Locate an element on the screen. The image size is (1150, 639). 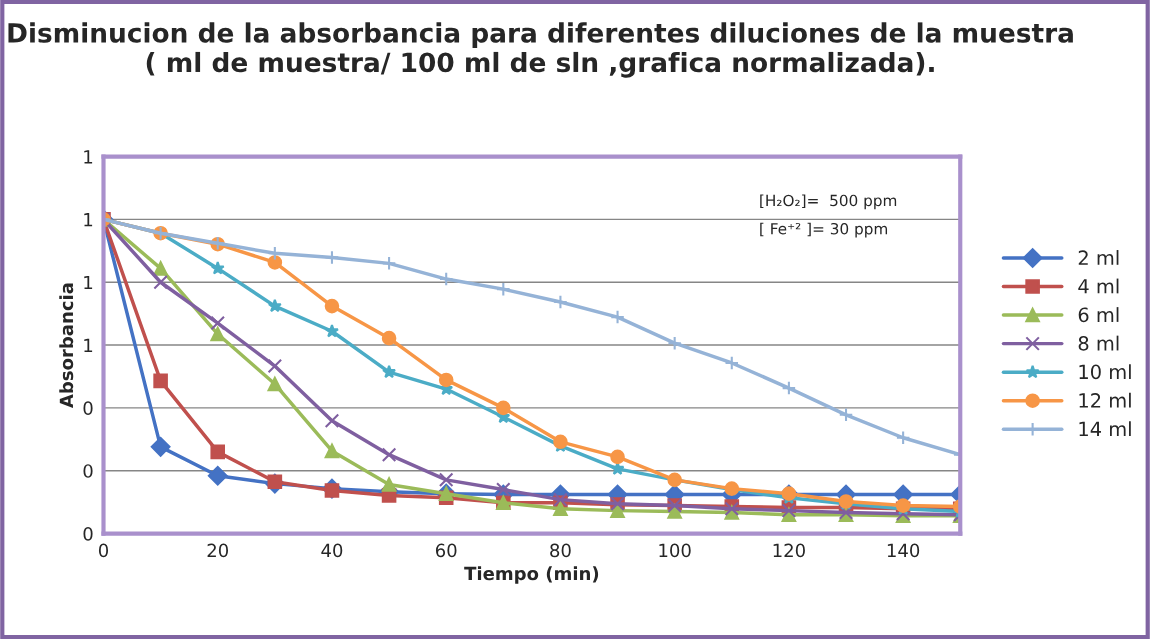
x-tick-label: 100 is located at coordinates (675, 550).